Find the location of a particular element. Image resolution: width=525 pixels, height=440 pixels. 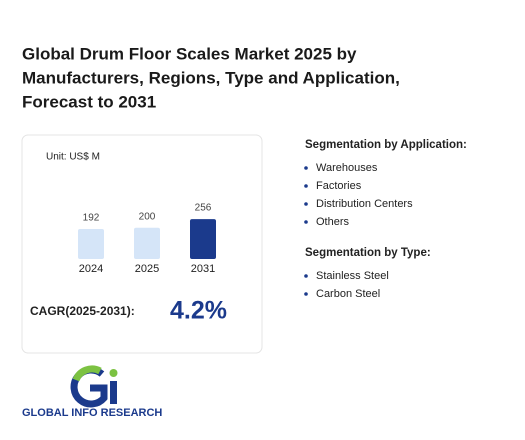

segment-item: Warehouses is located at coordinates (347, 168).